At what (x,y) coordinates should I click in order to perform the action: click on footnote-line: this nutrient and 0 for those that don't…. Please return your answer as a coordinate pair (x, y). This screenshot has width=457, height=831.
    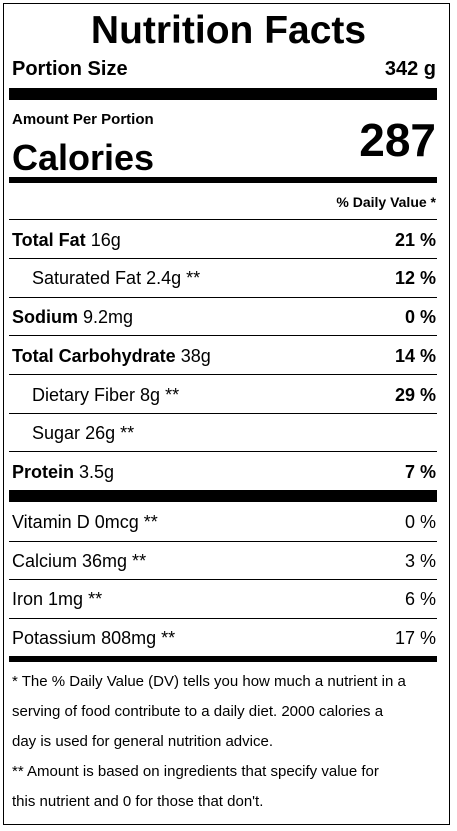
    Looking at the image, I should click on (138, 801).